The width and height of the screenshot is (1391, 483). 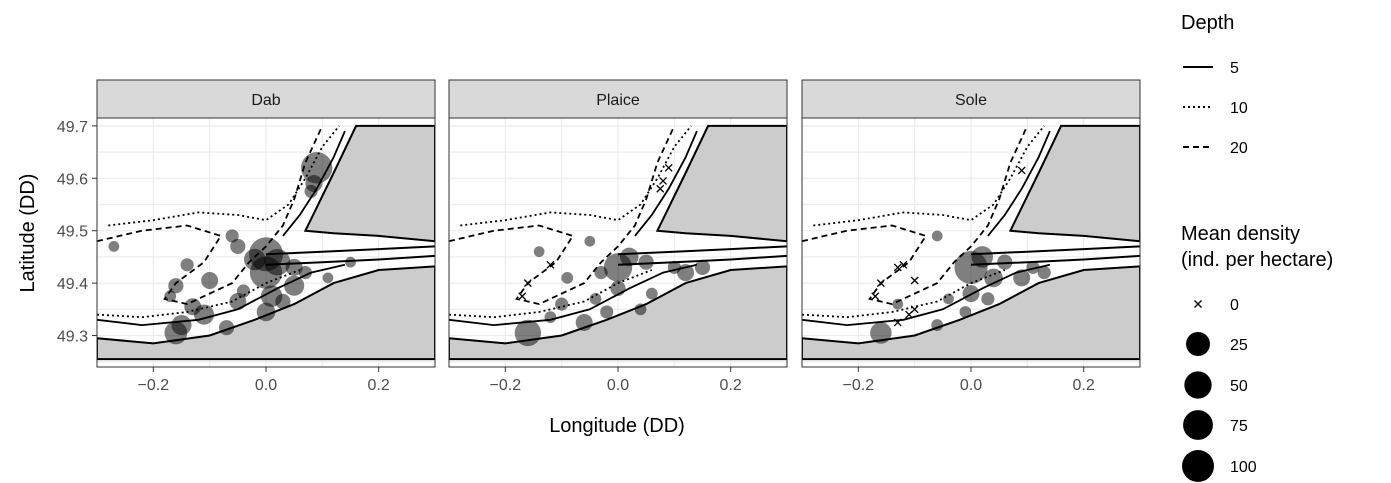 I want to click on facet-strip-label: Plaice, so click(x=618, y=100).